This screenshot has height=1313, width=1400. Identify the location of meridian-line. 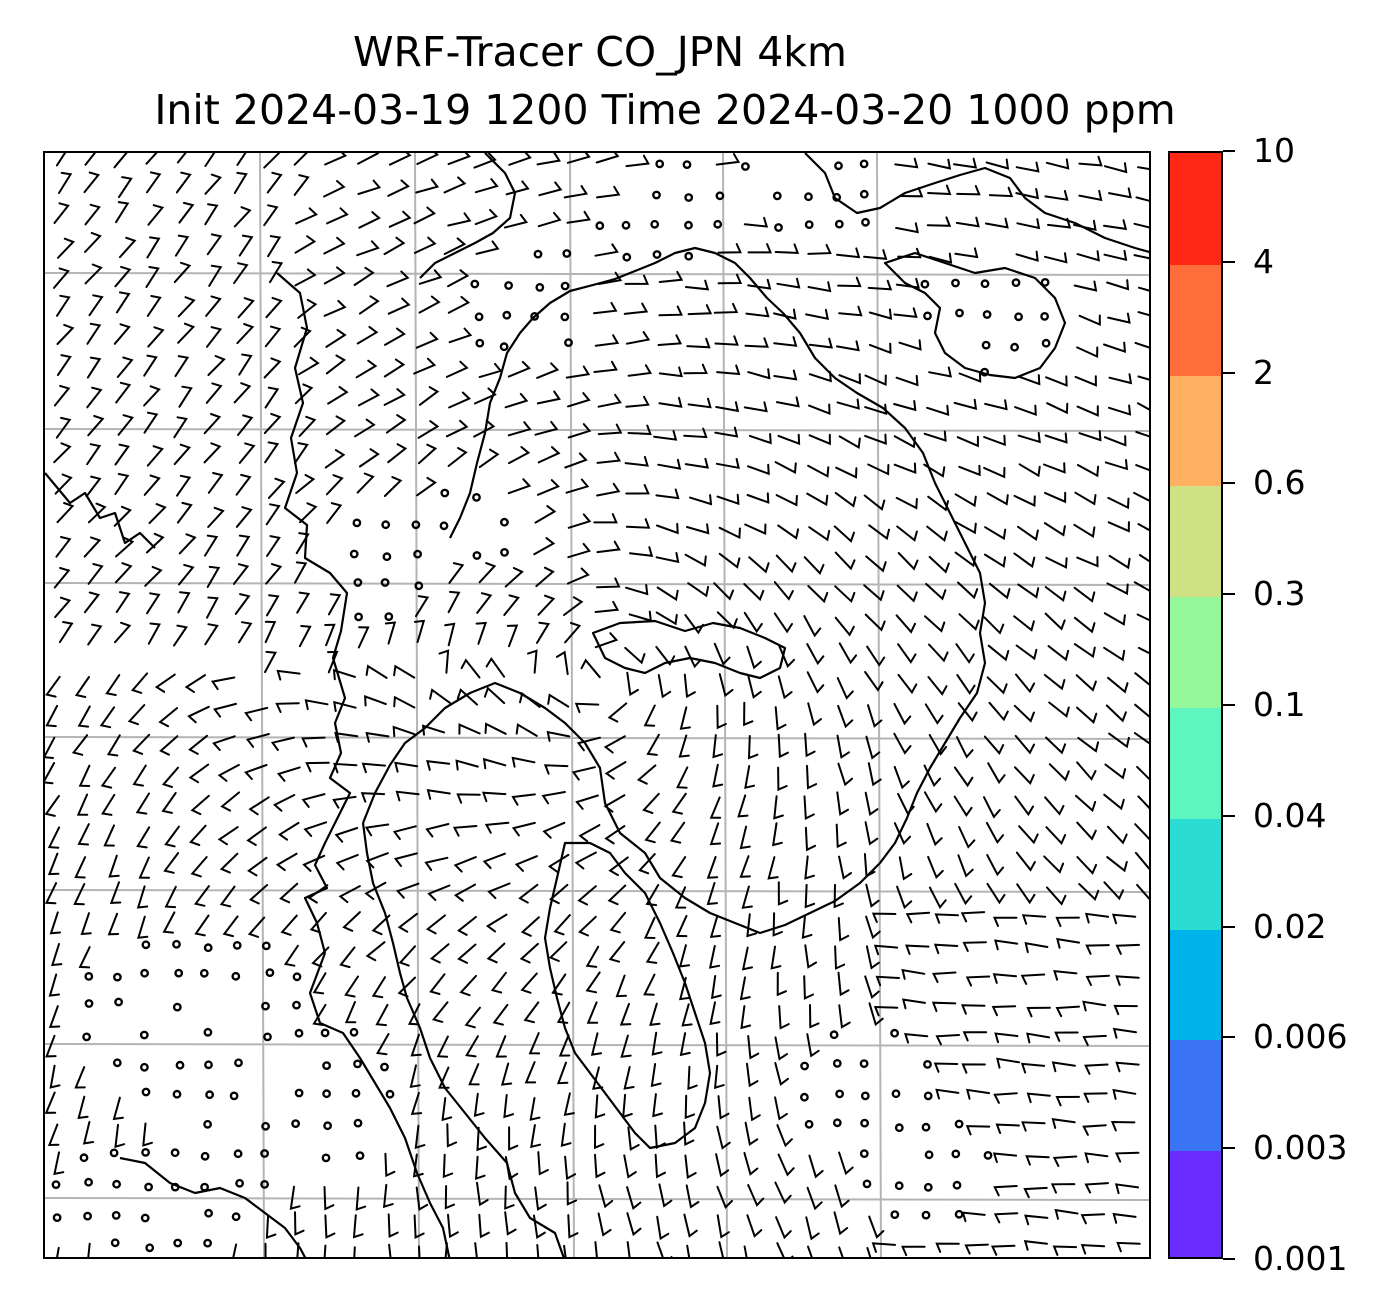
(879, 705).